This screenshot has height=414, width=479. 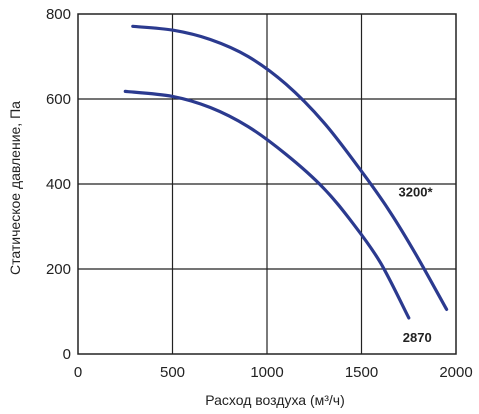 I want to click on series-labels: 3200* 2870, so click(x=416, y=264).